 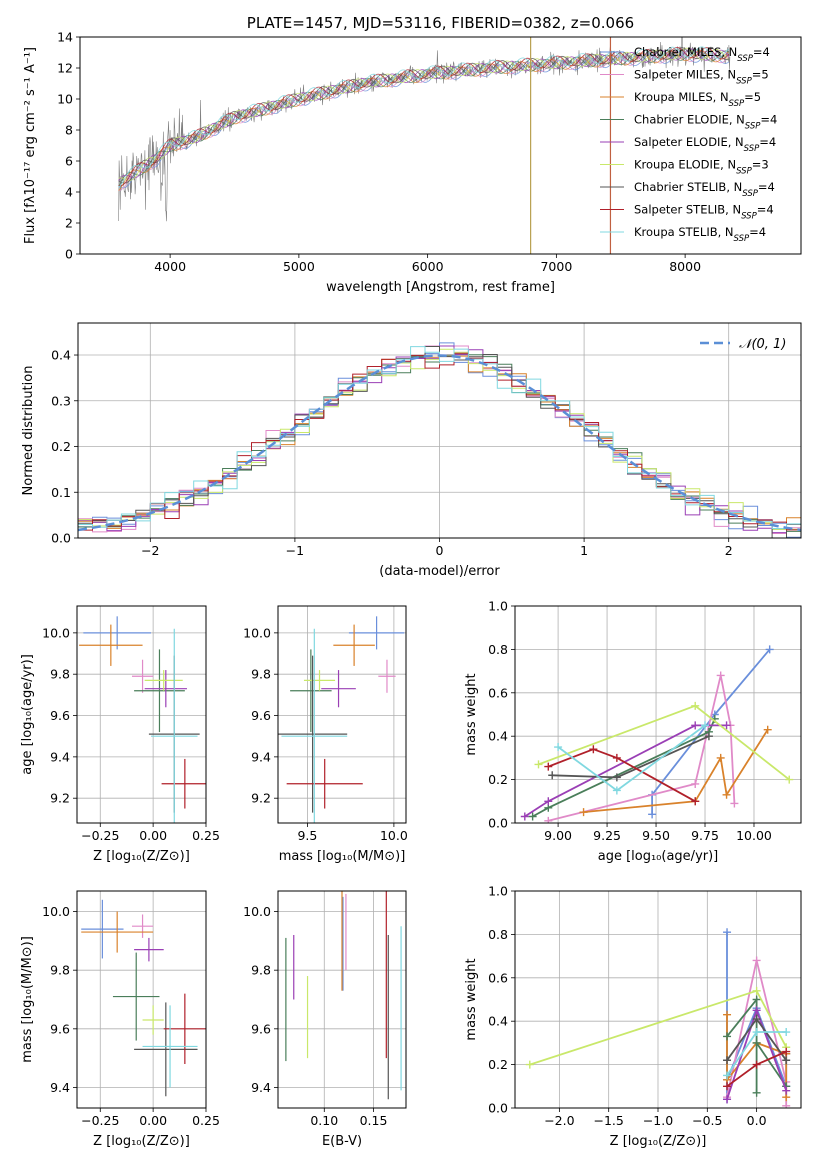 I want to click on residuals-ytick-label: 0.2, so click(x=61, y=446).